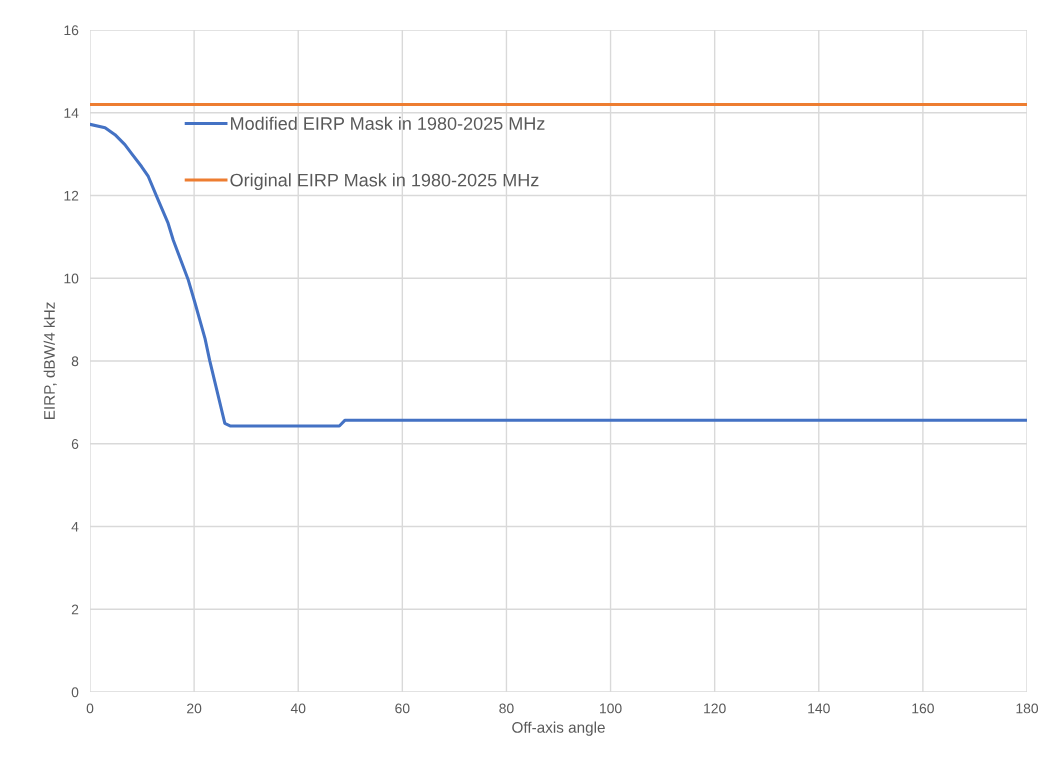  What do you see at coordinates (388, 123) in the screenshot?
I see `legend-label: Modified EIRP Mask in 1980-2025 MHz` at bounding box center [388, 123].